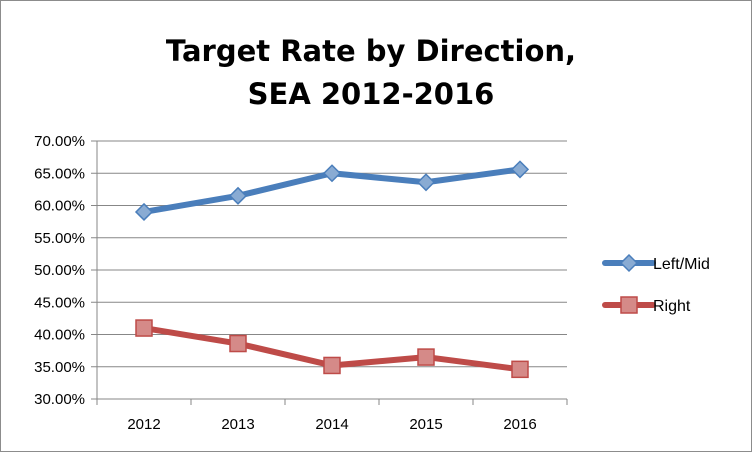 Image resolution: width=752 pixels, height=452 pixels. What do you see at coordinates (425, 424) in the screenshot?
I see `x-tick-label: 2015` at bounding box center [425, 424].